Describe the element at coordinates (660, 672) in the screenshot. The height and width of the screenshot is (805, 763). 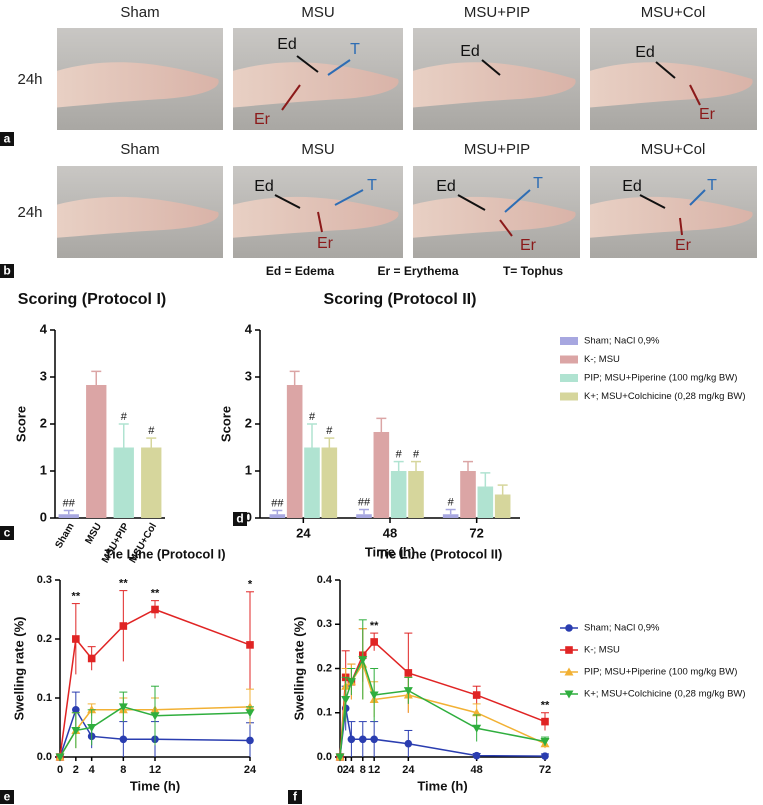
I see `legend-label: PIP; MSU+Piperine (100 mg/kg BW)` at that location.